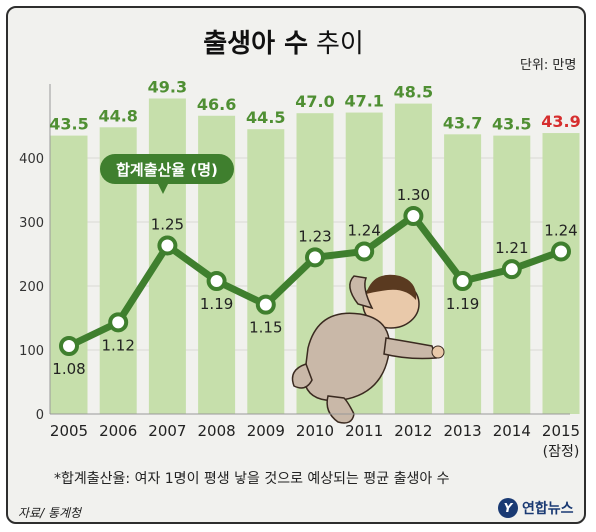 The height and width of the screenshot is (532, 596). What do you see at coordinates (548, 65) in the screenshot?
I see `unit-label: 단위: 만명` at bounding box center [548, 65].